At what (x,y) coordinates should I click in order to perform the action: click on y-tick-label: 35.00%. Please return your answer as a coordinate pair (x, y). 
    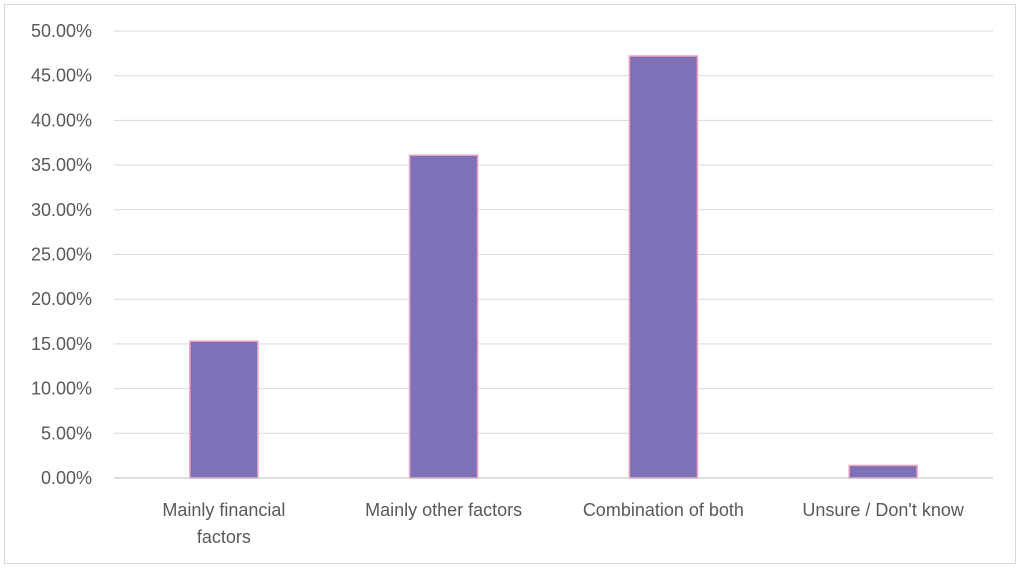
    Looking at the image, I should click on (61, 165).